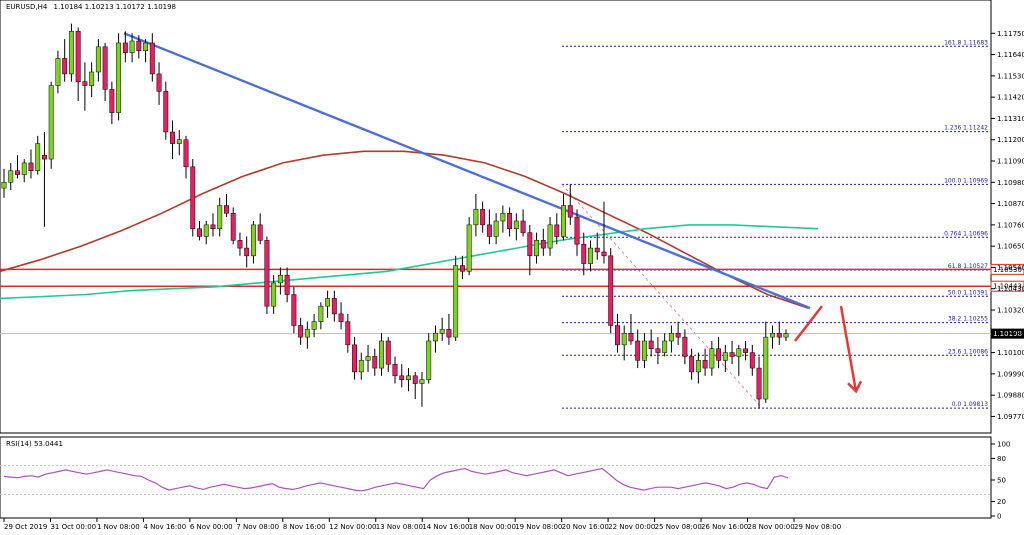 The width and height of the screenshot is (1024, 535). What do you see at coordinates (492, 527) in the screenshot?
I see `time-axis-tick-label: 18 Nov 00:00` at bounding box center [492, 527].